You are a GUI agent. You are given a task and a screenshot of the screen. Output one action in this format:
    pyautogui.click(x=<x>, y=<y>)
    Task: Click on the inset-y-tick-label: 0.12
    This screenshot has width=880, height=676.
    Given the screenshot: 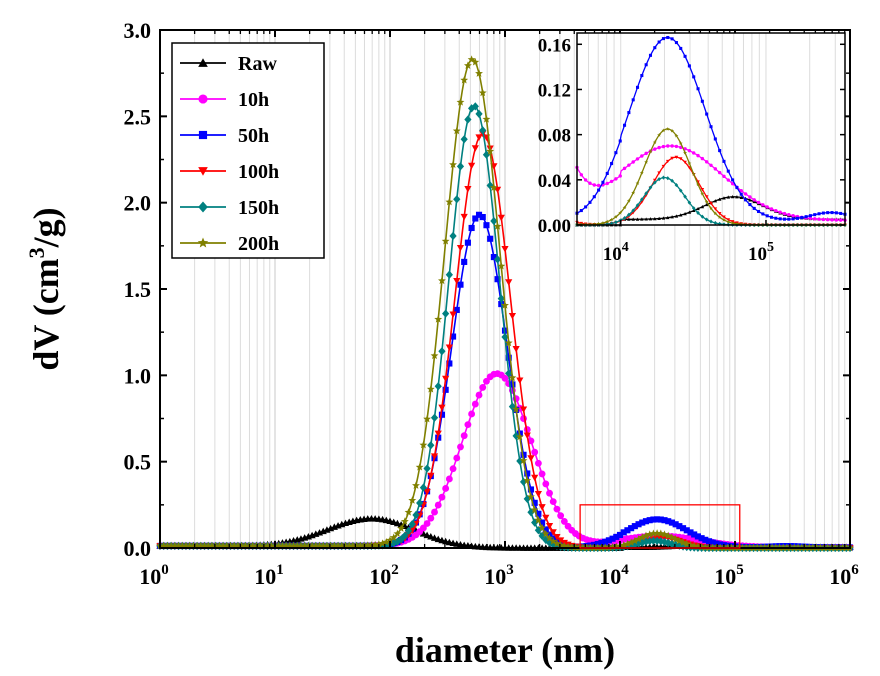 What is the action you would take?
    pyautogui.click(x=554, y=90)
    